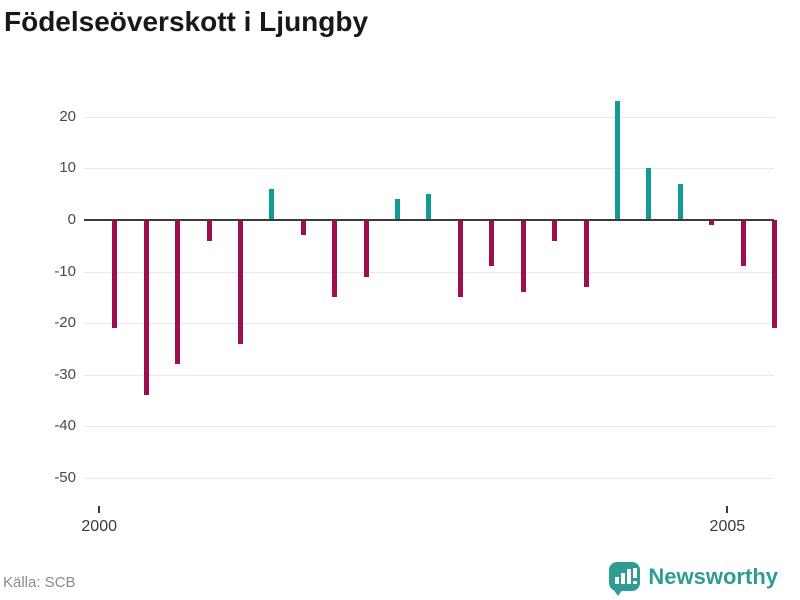 This screenshot has width=800, height=600. I want to click on y-axis-label: -20, so click(65, 323).